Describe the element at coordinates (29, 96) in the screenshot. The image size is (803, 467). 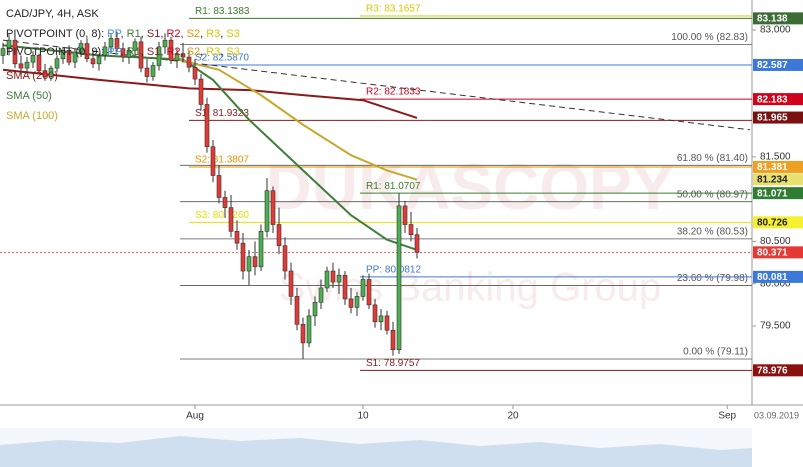
I see `legend-entry: SMA (50)` at that location.